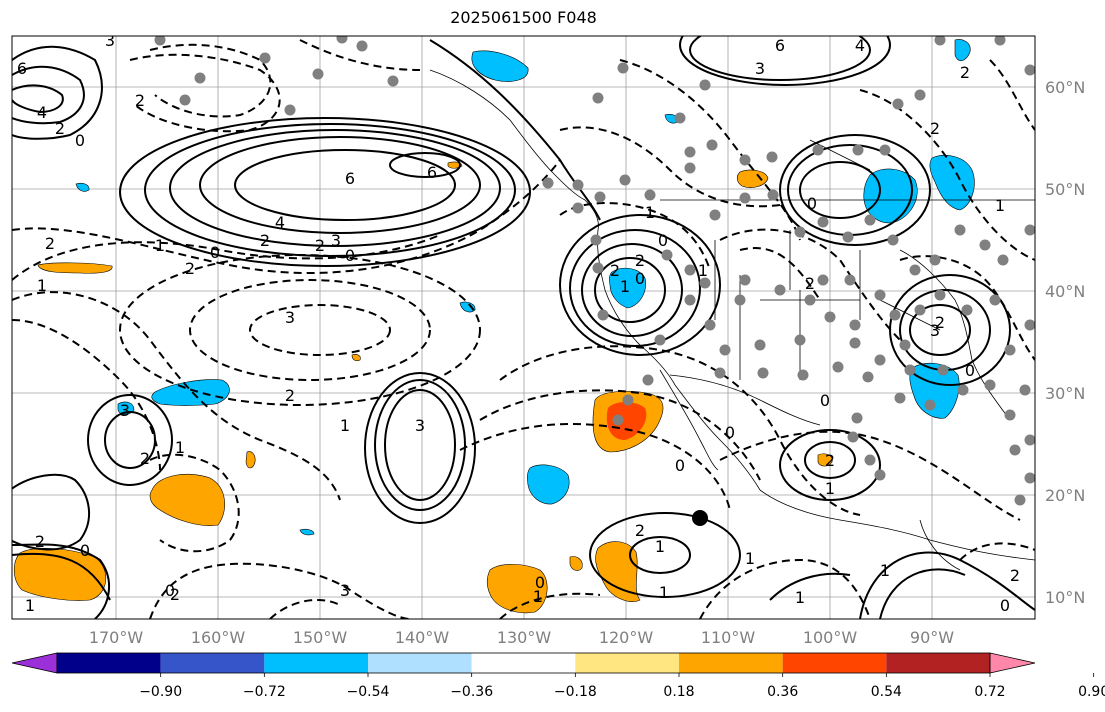 This screenshot has width=1105, height=712. I want to click on negative-area, so click(500, 66).